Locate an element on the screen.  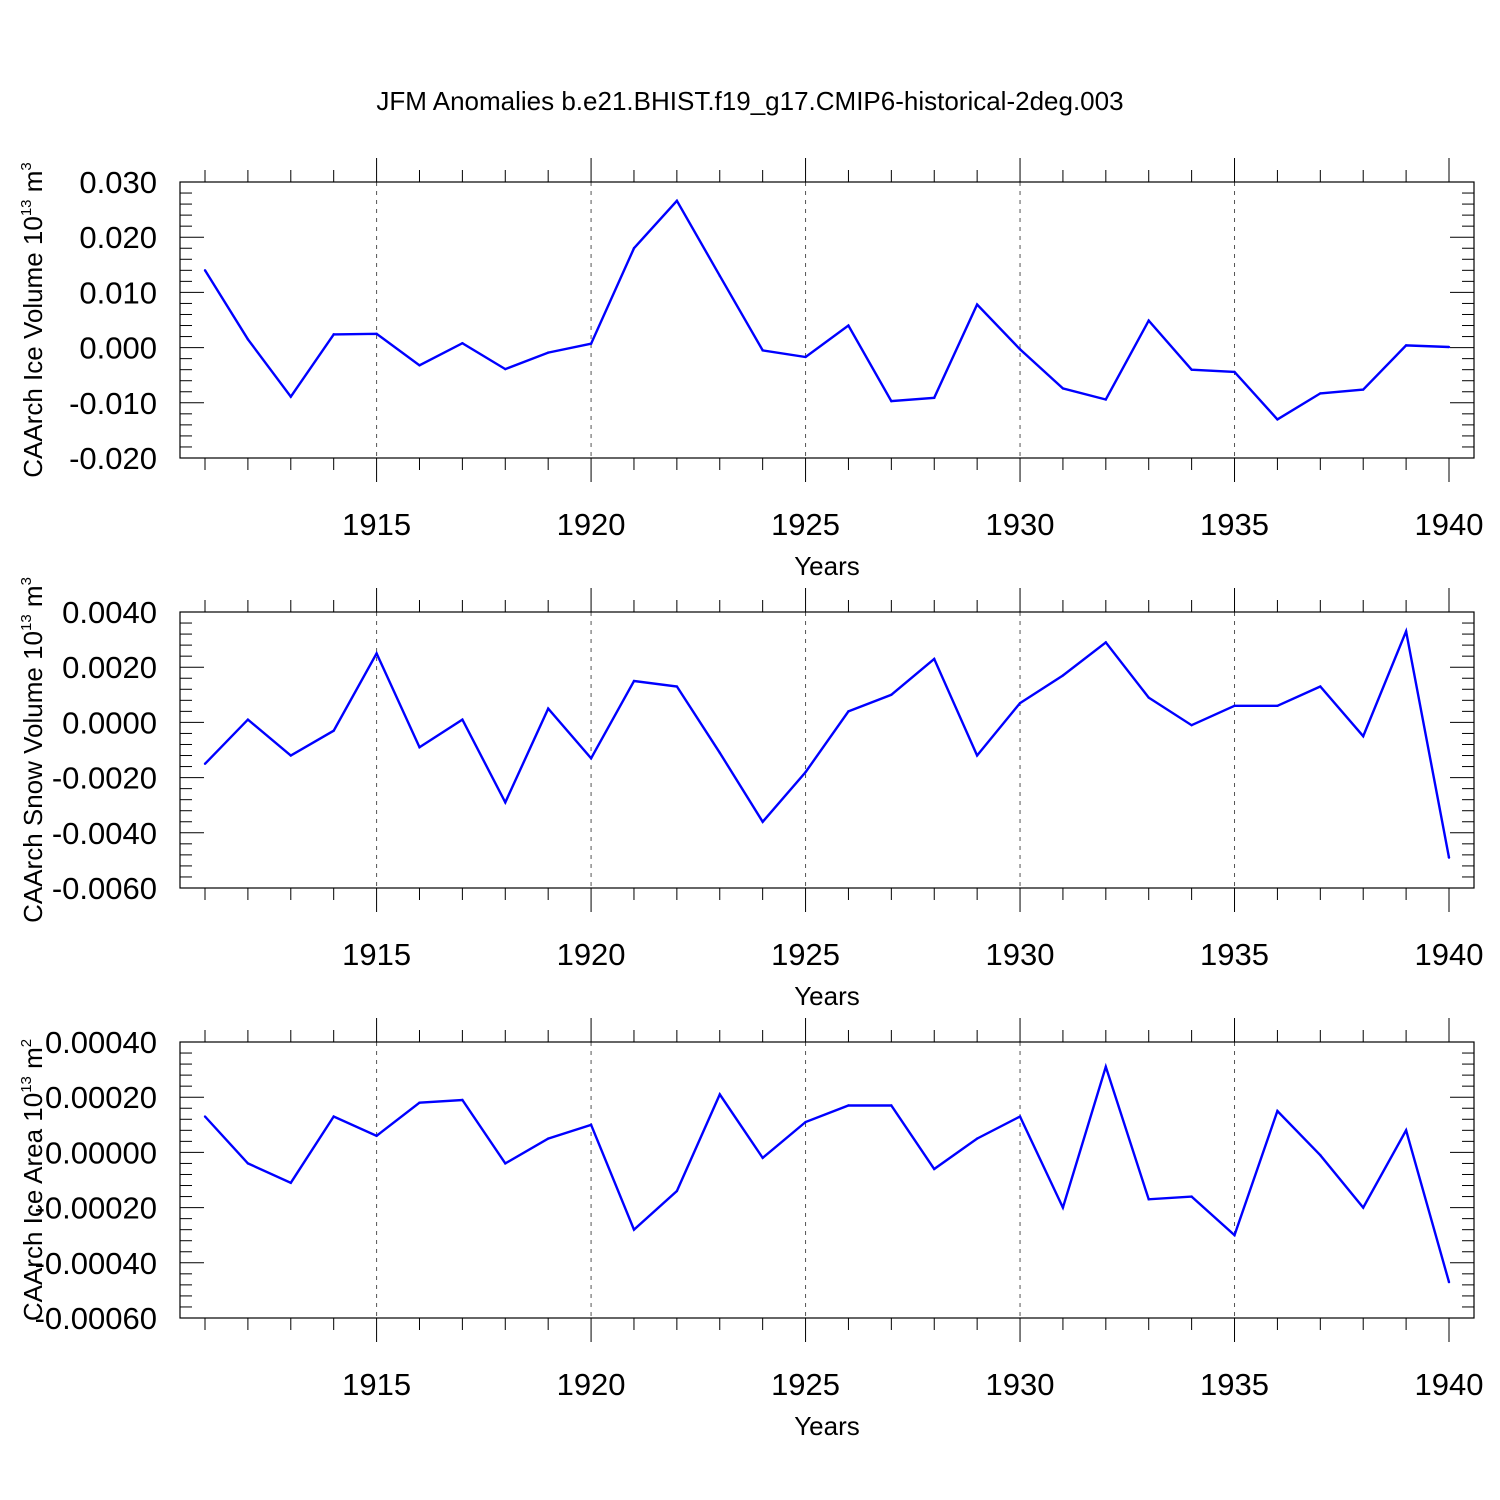
y-tick-label: 0.000 is located at coordinates (118, 348).